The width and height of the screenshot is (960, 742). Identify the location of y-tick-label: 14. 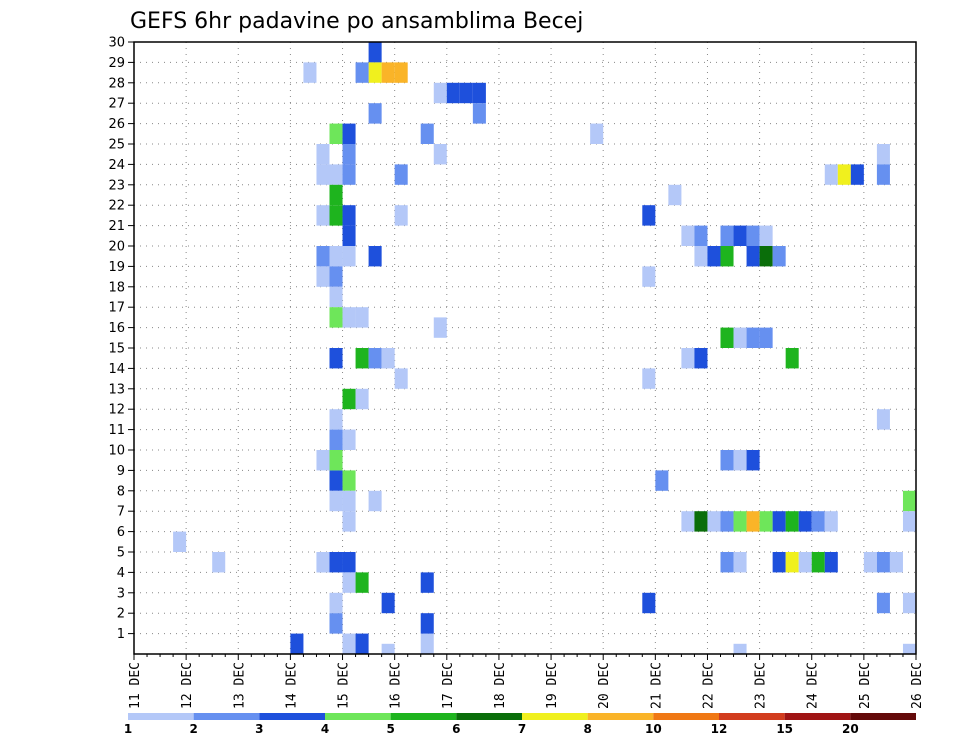
(116, 369).